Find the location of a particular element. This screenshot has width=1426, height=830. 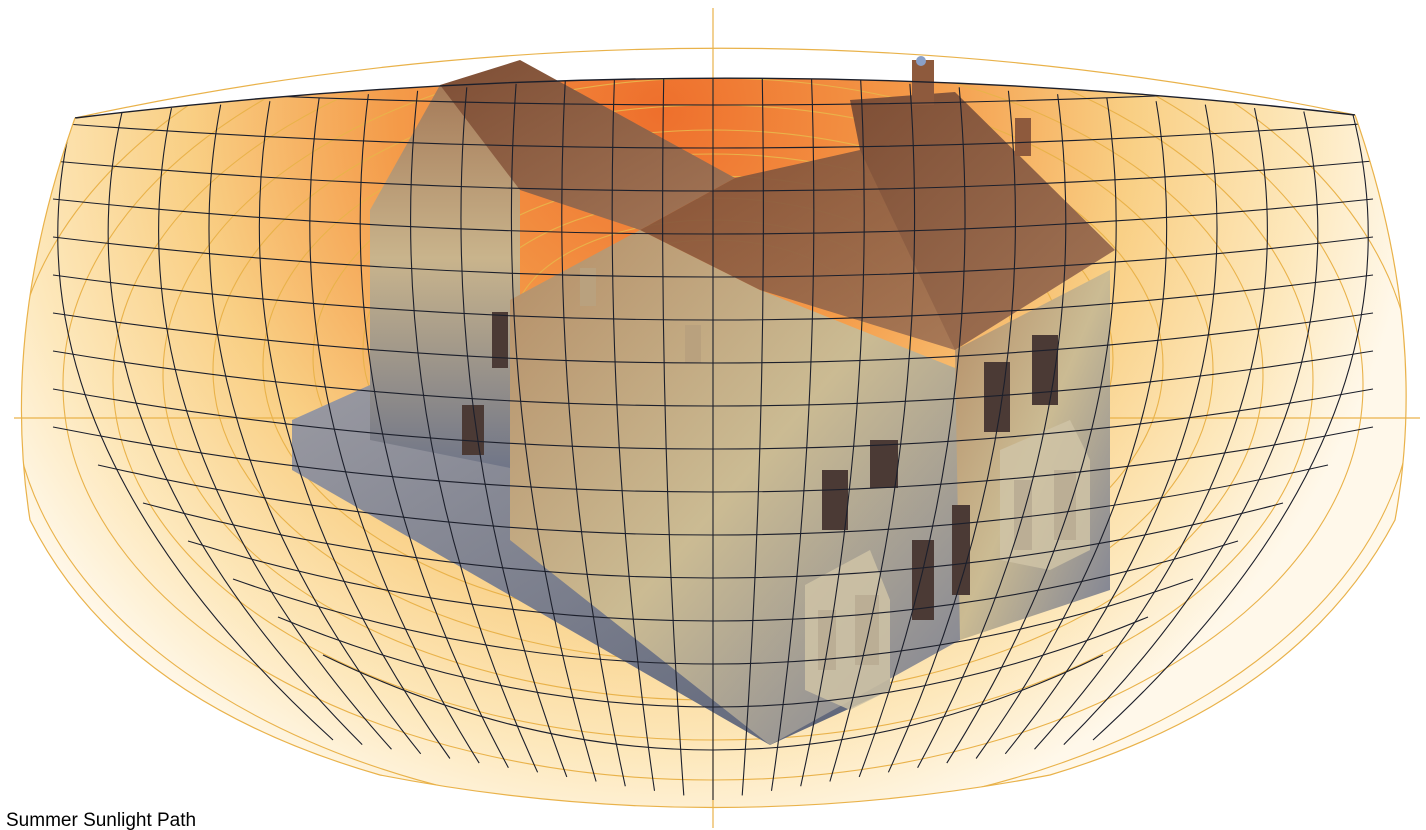

sun-position-marker is located at coordinates (921, 61).